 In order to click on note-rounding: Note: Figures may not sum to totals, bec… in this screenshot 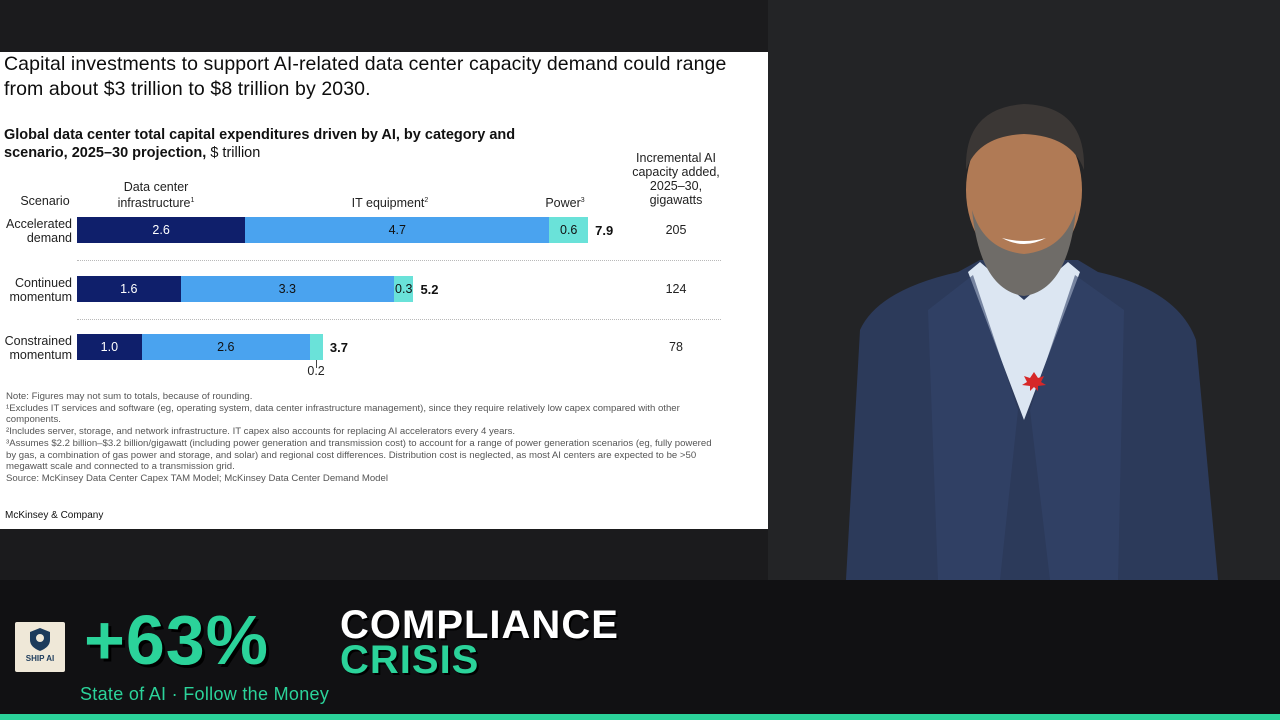, I will do `click(129, 396)`.